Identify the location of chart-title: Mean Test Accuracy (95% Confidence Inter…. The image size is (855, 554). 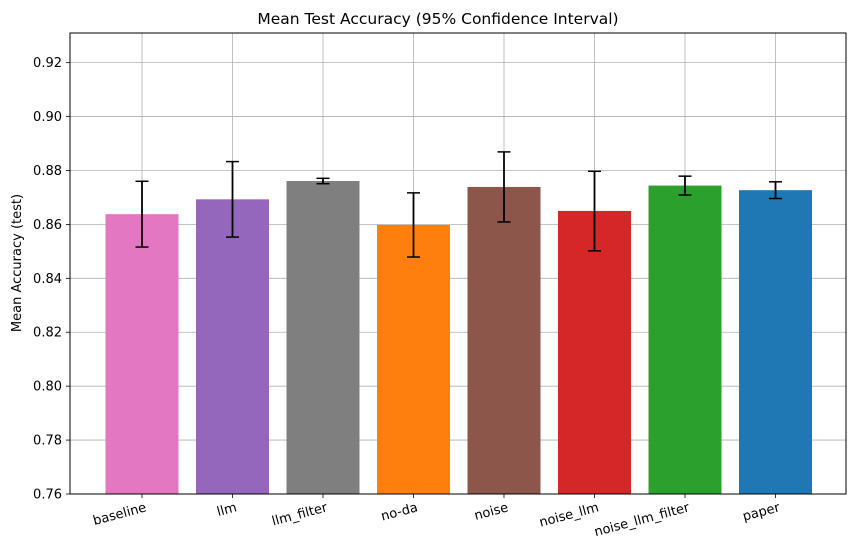
(437, 19).